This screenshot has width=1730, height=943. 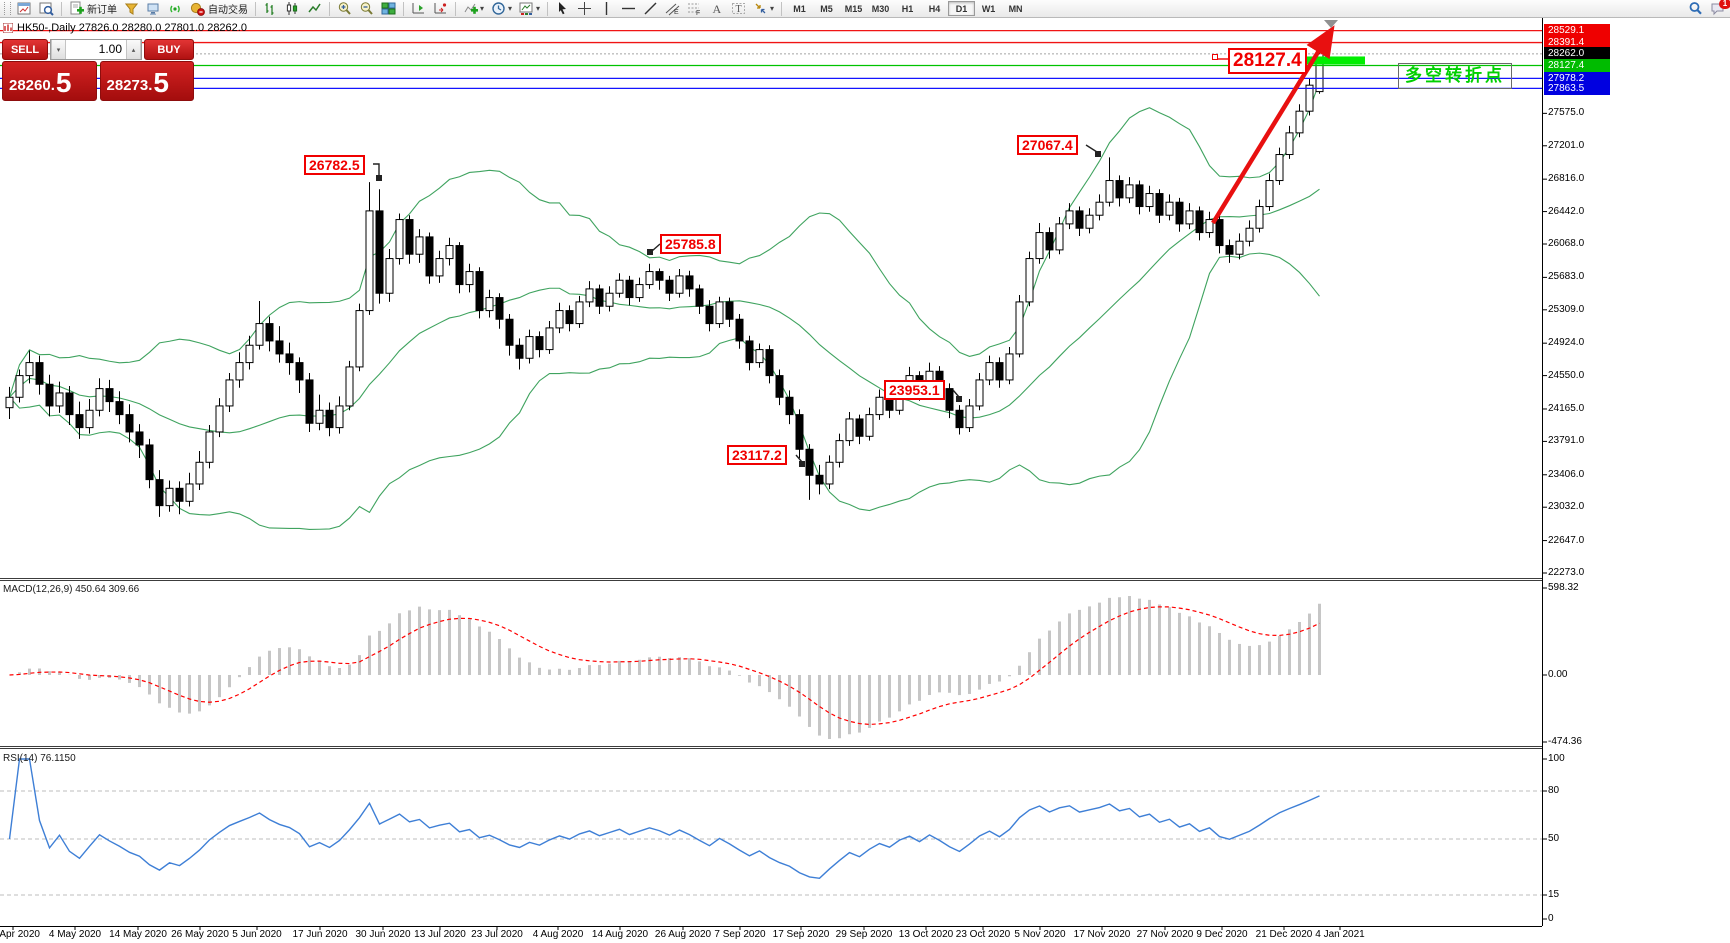 What do you see at coordinates (24, 9) in the screenshot?
I see `chart-window-icon-button` at bounding box center [24, 9].